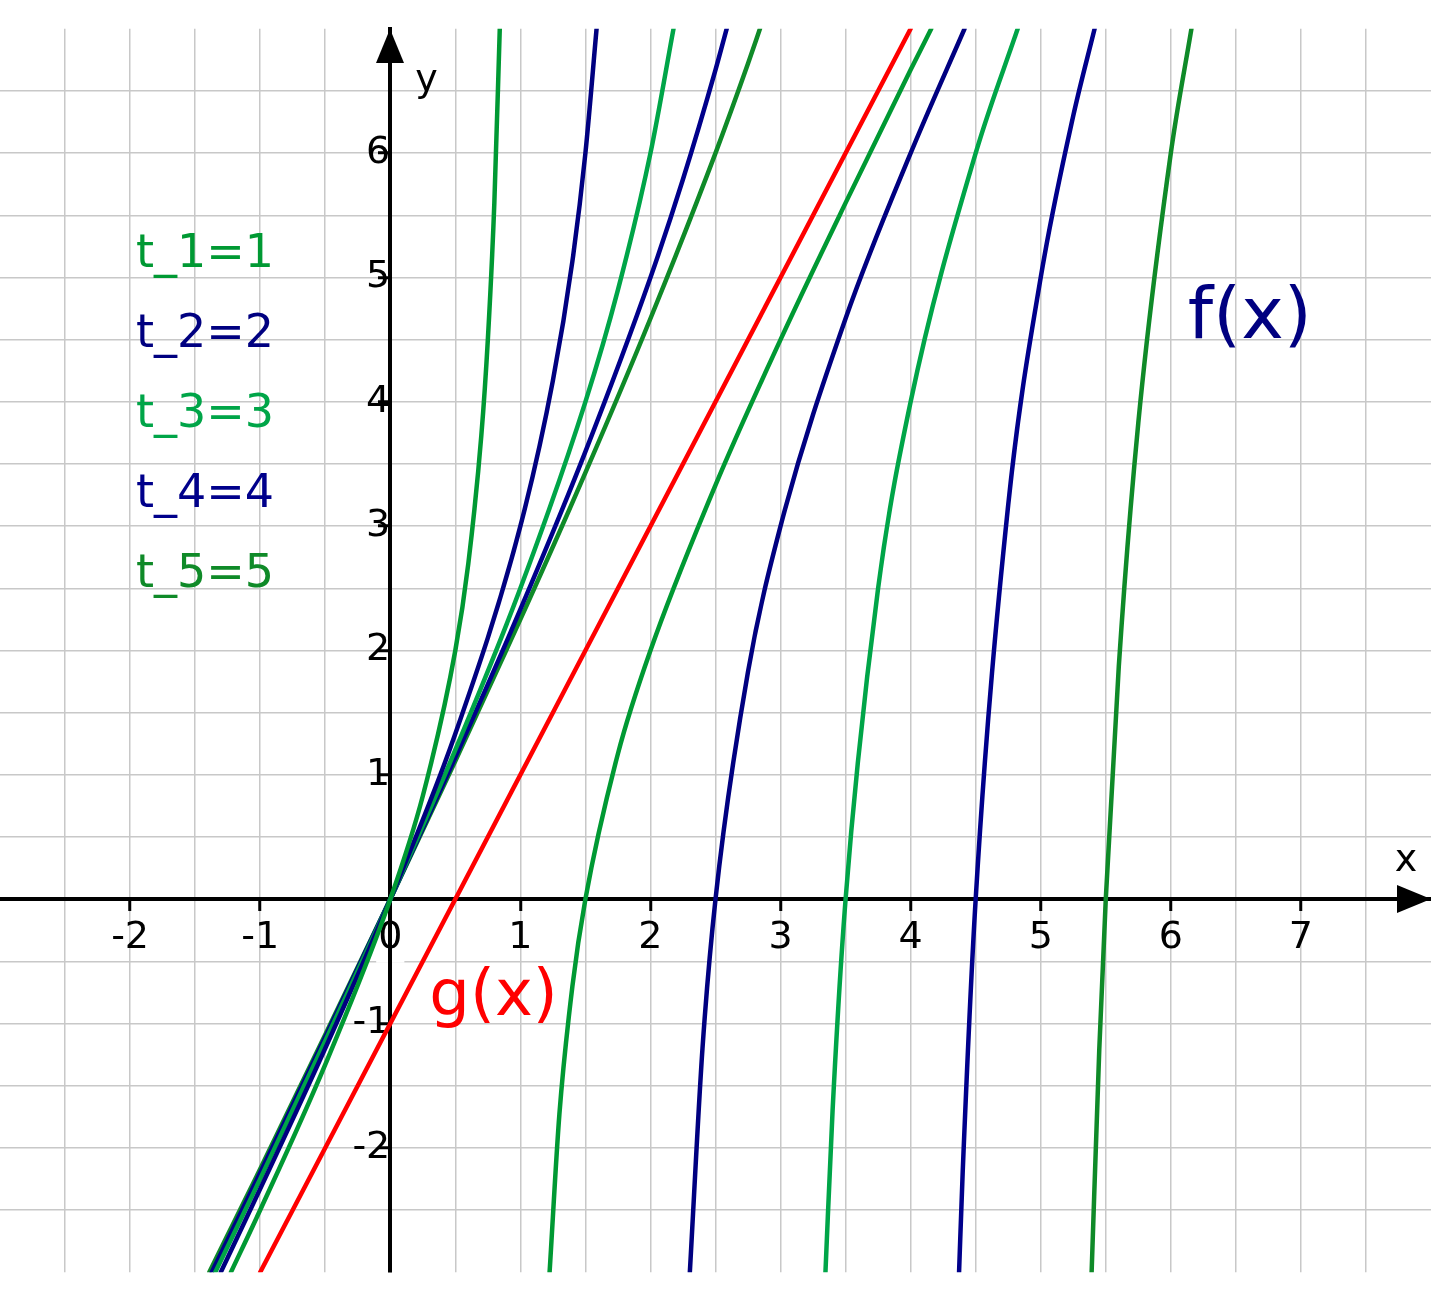 This screenshot has width=1431, height=1301. What do you see at coordinates (378, 523) in the screenshot?
I see `y-tick-label: 3` at bounding box center [378, 523].